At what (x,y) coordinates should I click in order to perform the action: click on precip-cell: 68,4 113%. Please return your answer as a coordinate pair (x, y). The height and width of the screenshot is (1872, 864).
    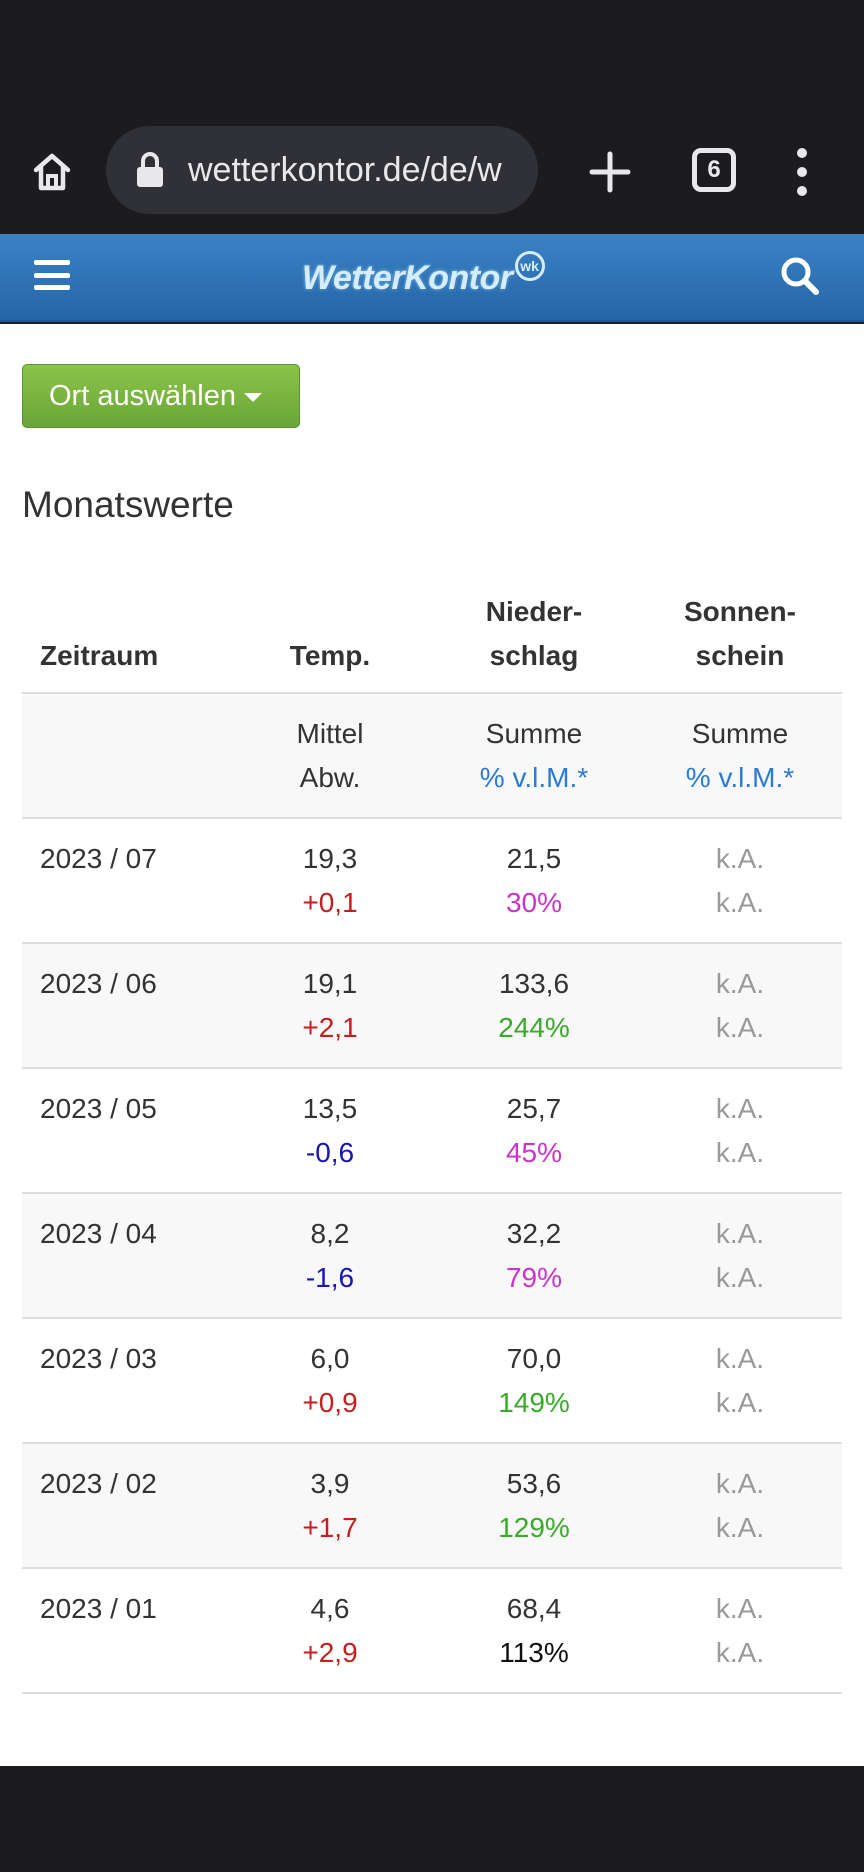
    Looking at the image, I should click on (534, 1631).